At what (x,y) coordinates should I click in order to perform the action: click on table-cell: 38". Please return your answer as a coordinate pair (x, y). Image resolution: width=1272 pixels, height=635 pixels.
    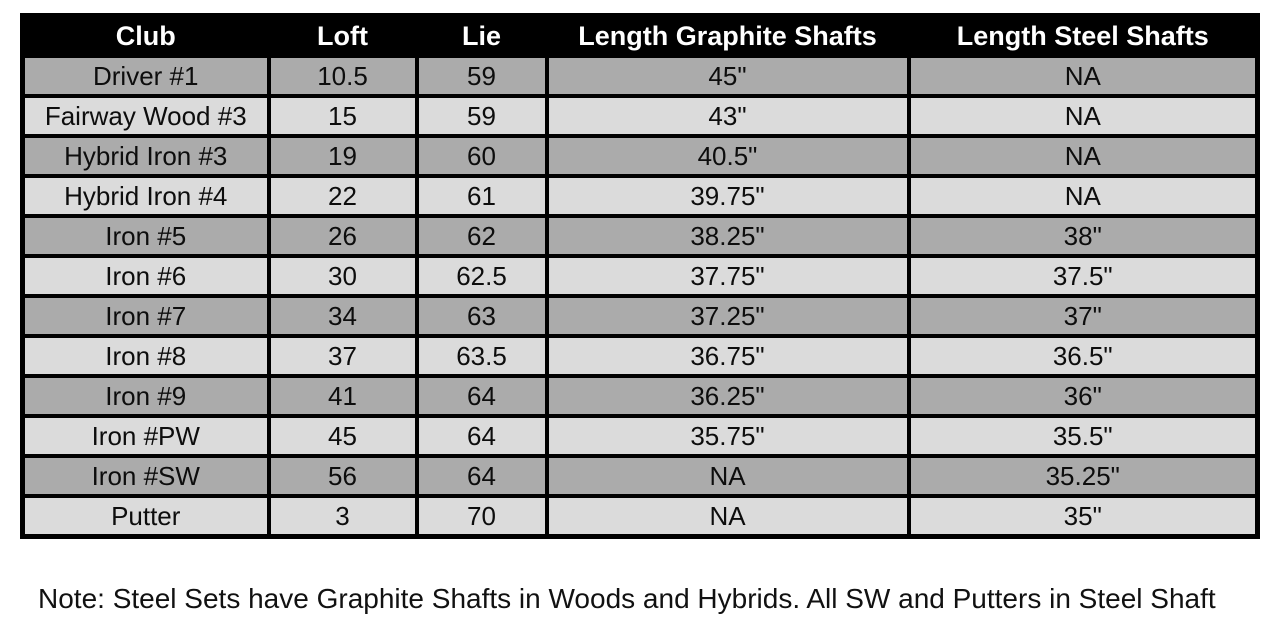
    Looking at the image, I should click on (1083, 236).